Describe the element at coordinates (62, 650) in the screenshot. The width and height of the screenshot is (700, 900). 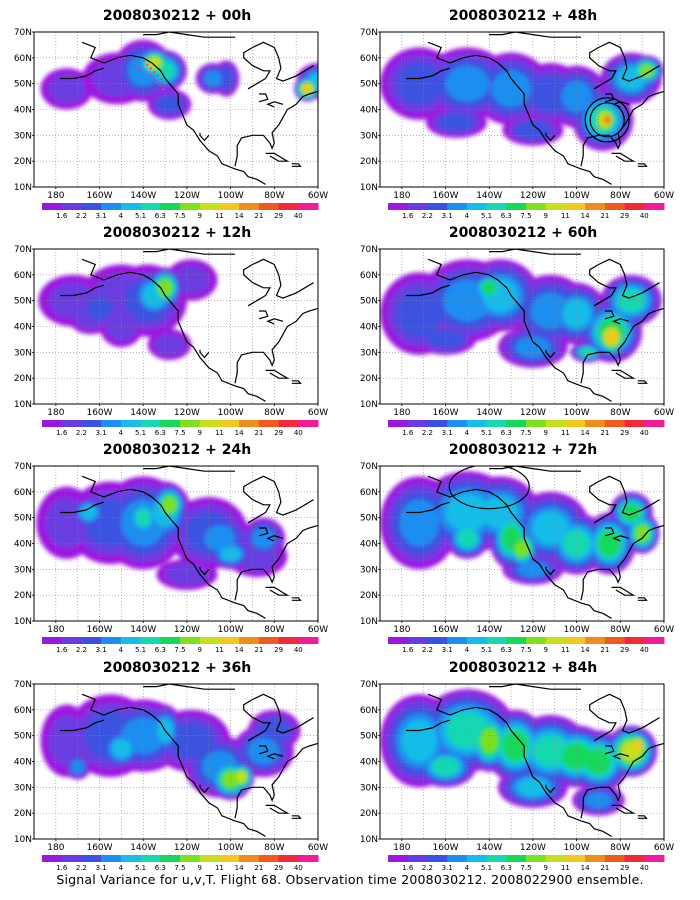
I see `colorbar-label: 1.6` at that location.